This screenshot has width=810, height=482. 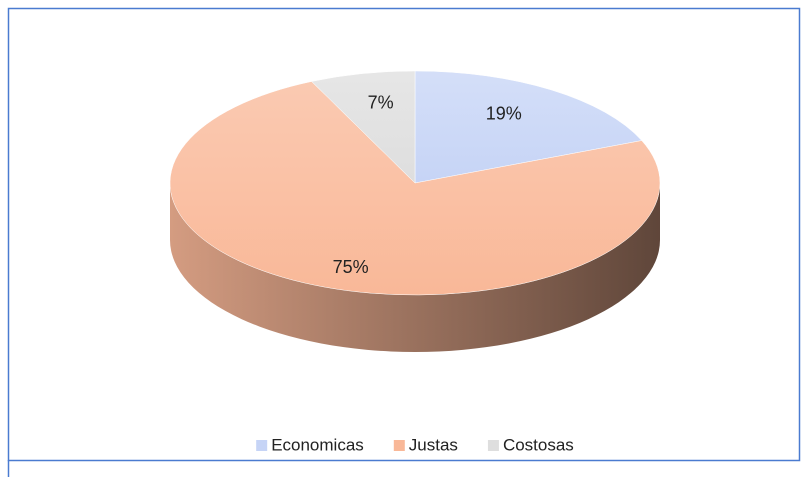 What do you see at coordinates (433, 444) in the screenshot?
I see `legend-label: Justas` at bounding box center [433, 444].